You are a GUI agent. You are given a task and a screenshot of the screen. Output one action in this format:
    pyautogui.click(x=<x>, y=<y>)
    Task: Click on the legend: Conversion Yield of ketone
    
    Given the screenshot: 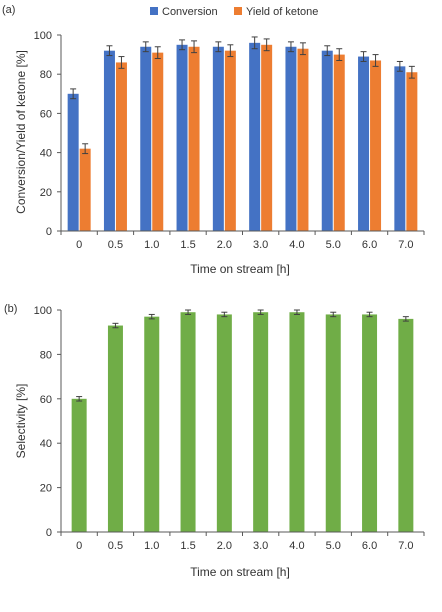 What is the action you would take?
    pyautogui.click(x=234, y=12)
    